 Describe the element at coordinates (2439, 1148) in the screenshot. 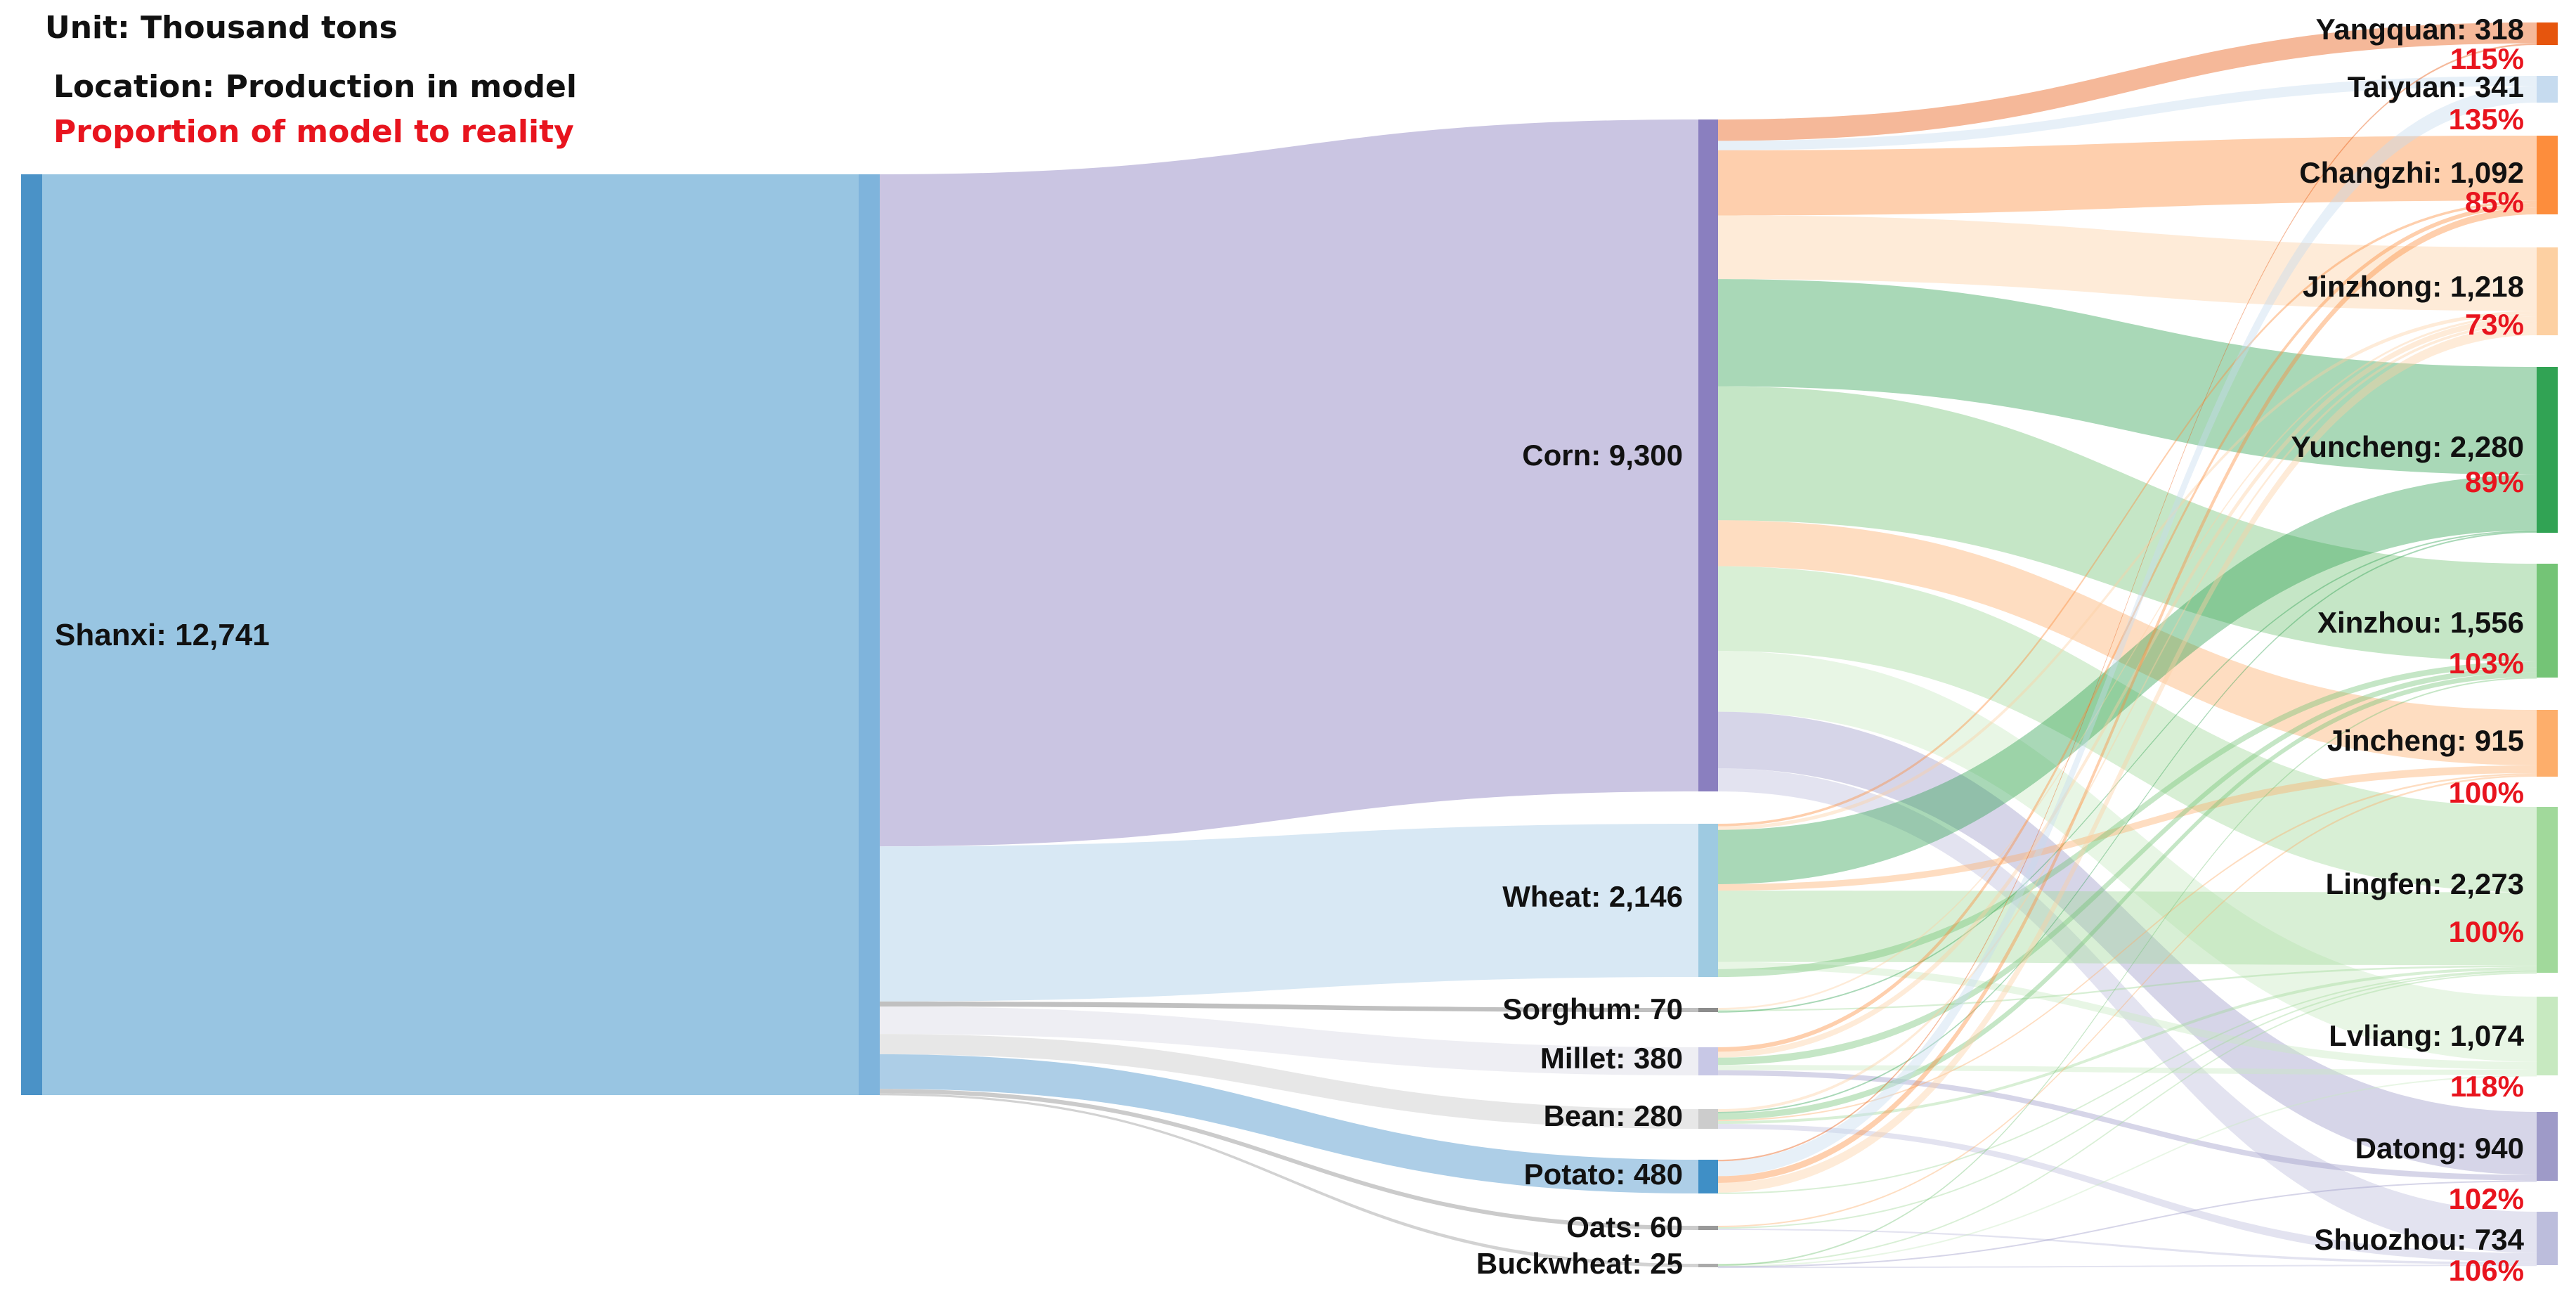

I see `label-datong: Datong: 940` at that location.